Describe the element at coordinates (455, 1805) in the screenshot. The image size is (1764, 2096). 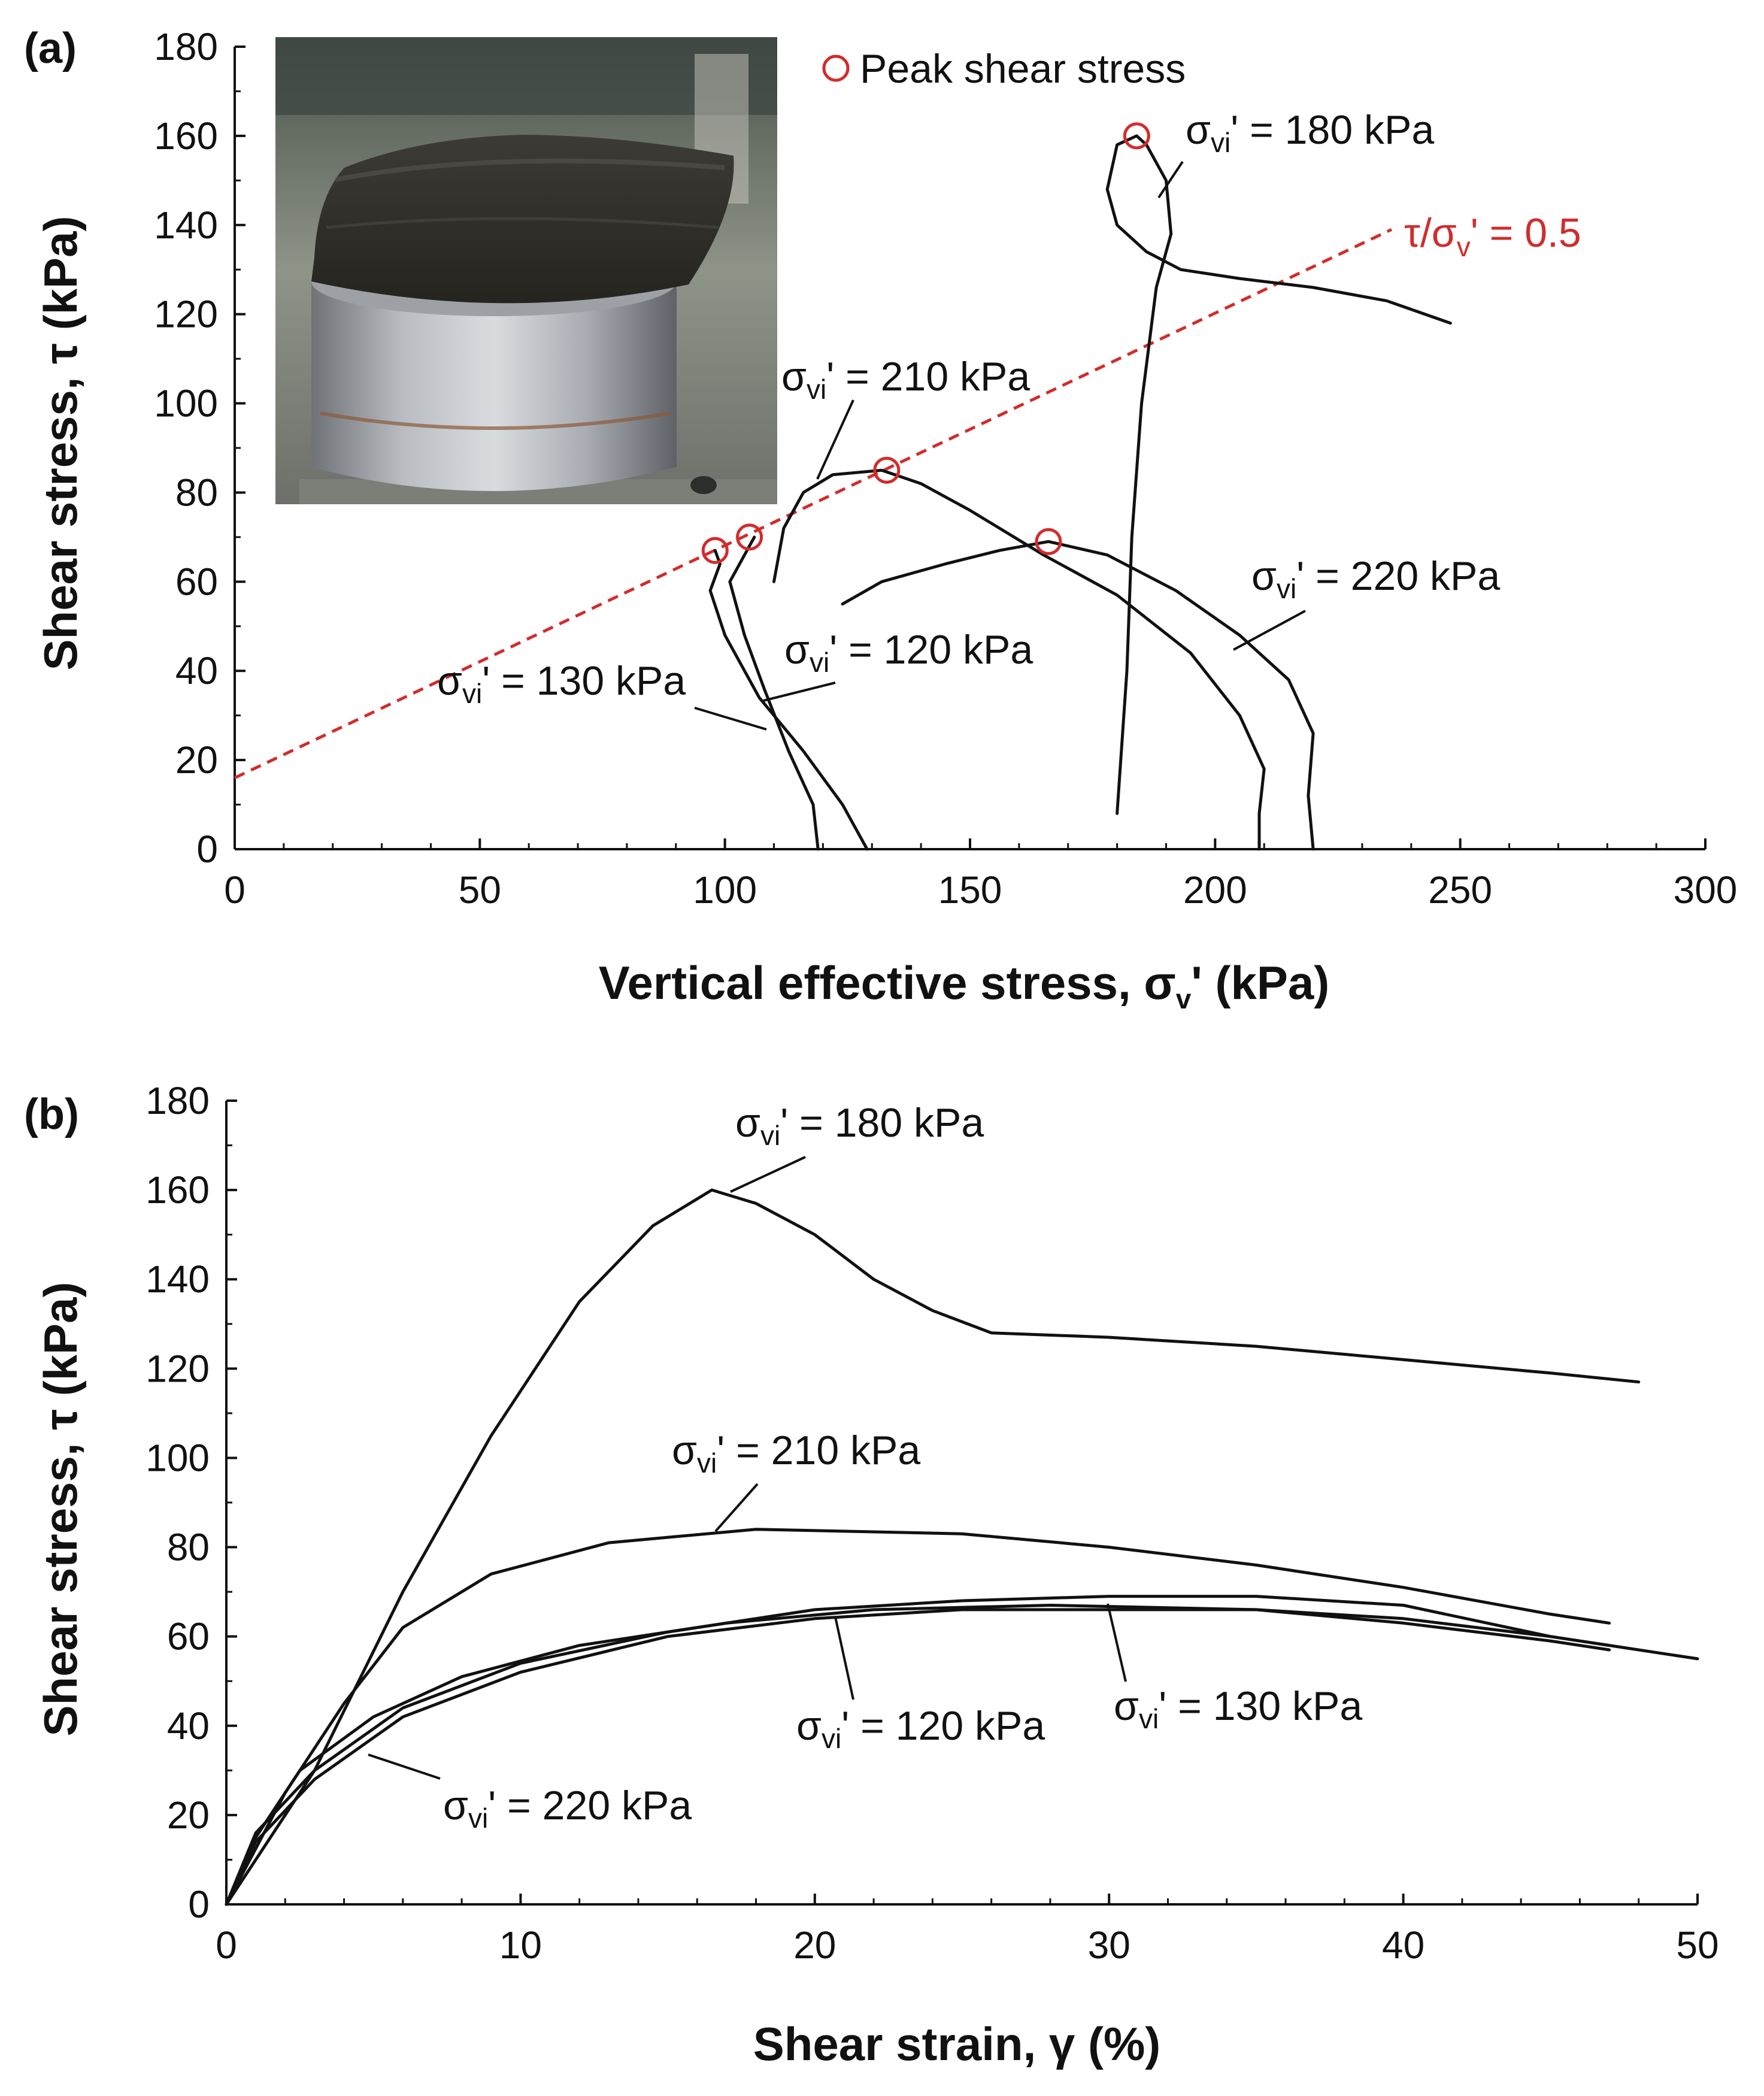
I see `anno-b-220-main: σ` at that location.